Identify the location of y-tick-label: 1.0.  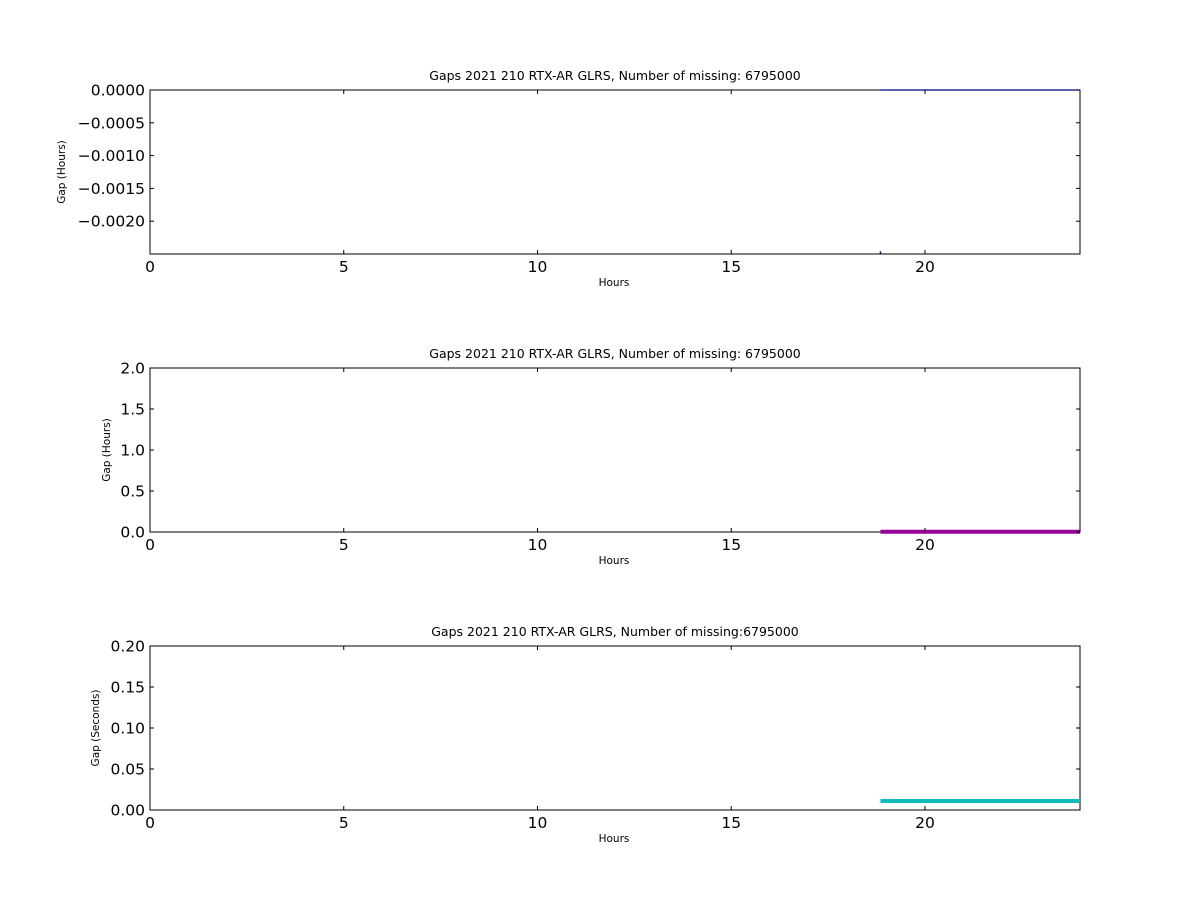
(132, 451).